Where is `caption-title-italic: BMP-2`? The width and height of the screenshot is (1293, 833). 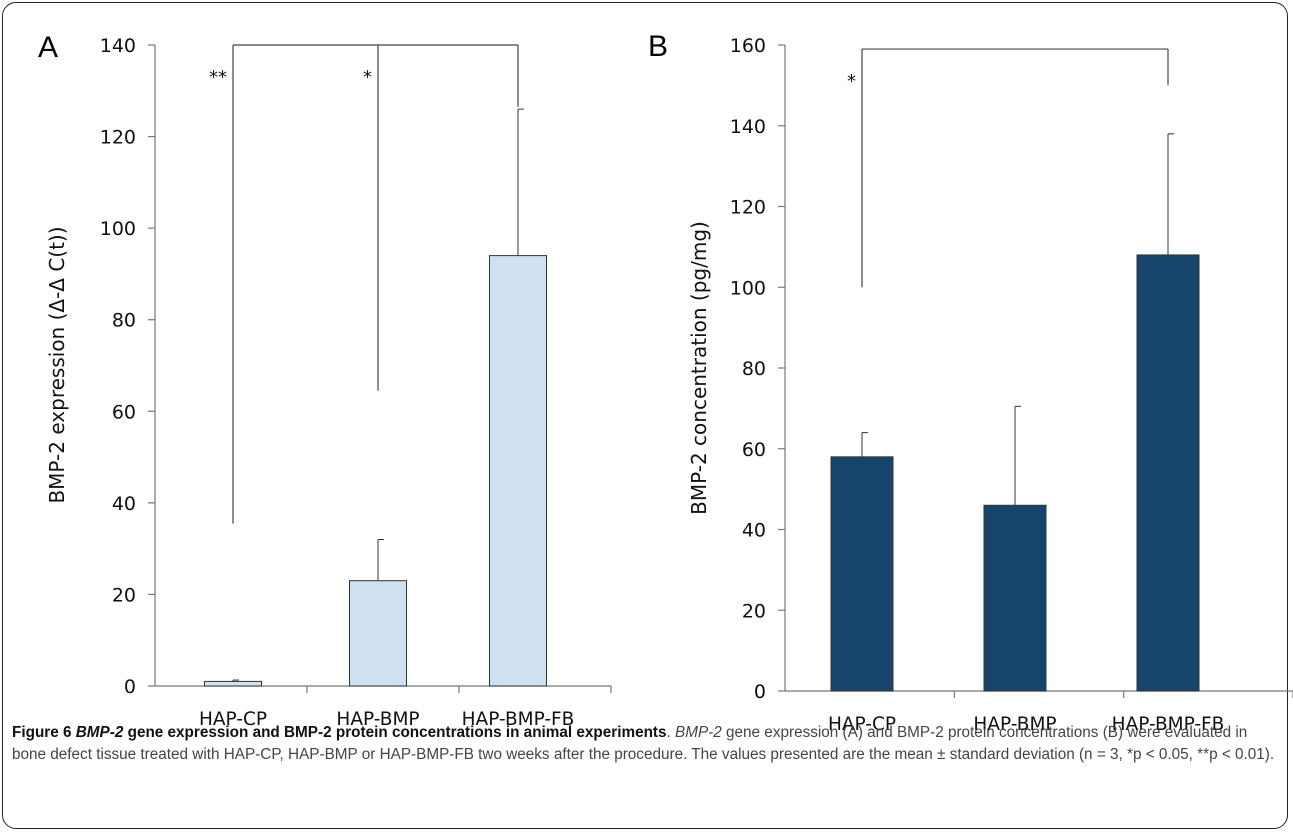 caption-title-italic: BMP-2 is located at coordinates (99, 732).